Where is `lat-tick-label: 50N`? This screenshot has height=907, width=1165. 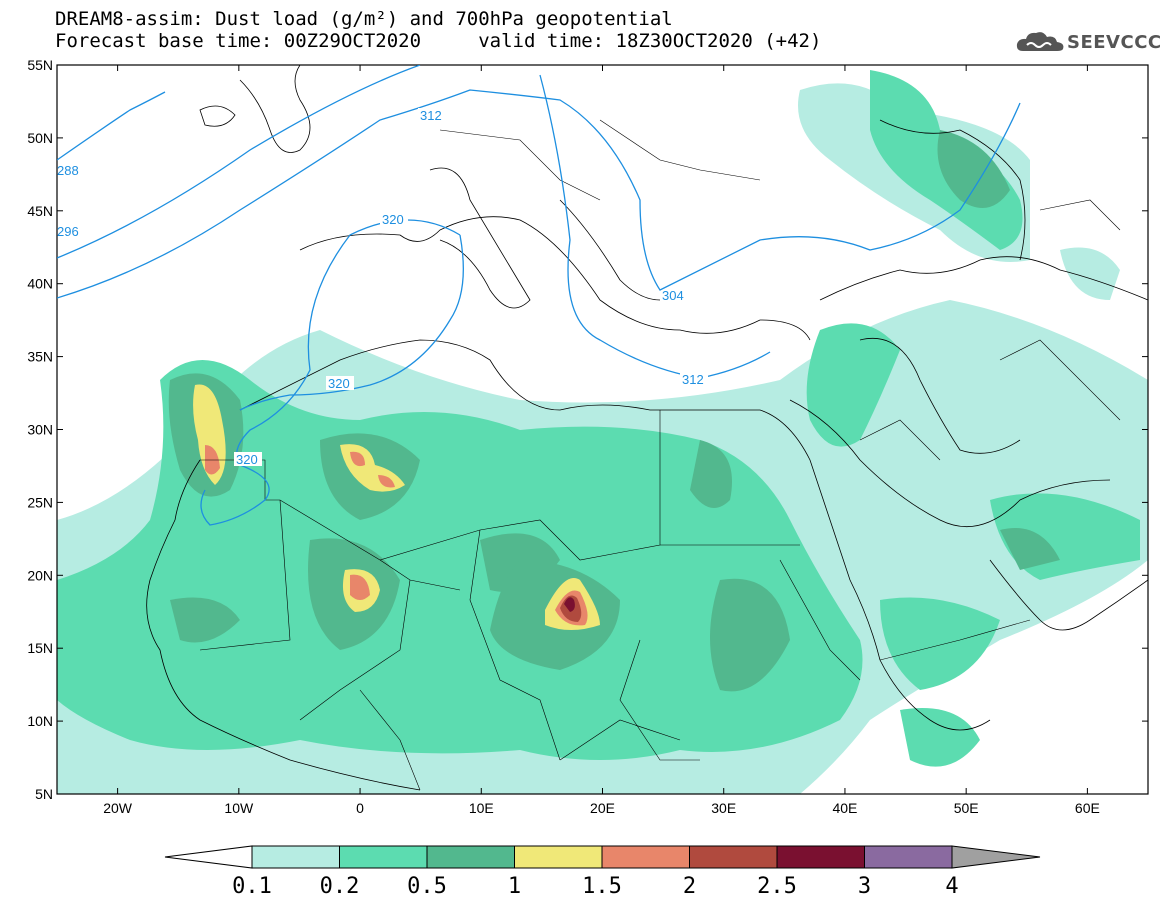 lat-tick-label: 50N is located at coordinates (40, 138).